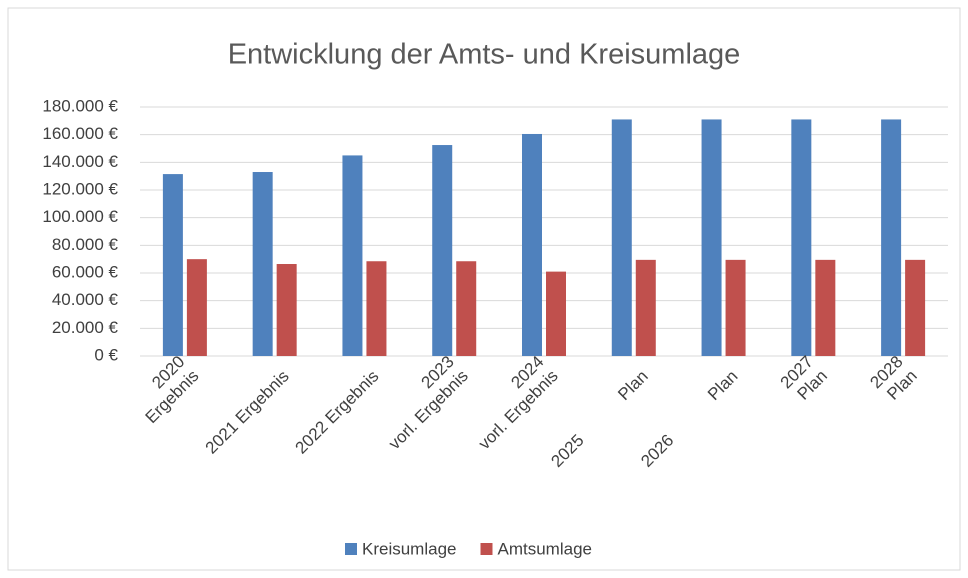 This screenshot has height=578, width=968. Describe the element at coordinates (545, 548) in the screenshot. I see `legend-label: Amtsumlage` at that location.